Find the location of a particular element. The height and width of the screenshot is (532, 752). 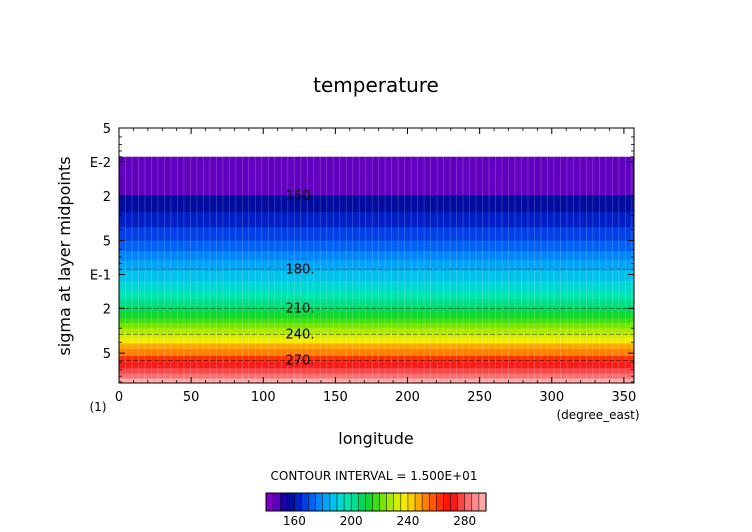

y-tick-label: E-1 is located at coordinates (100, 275).